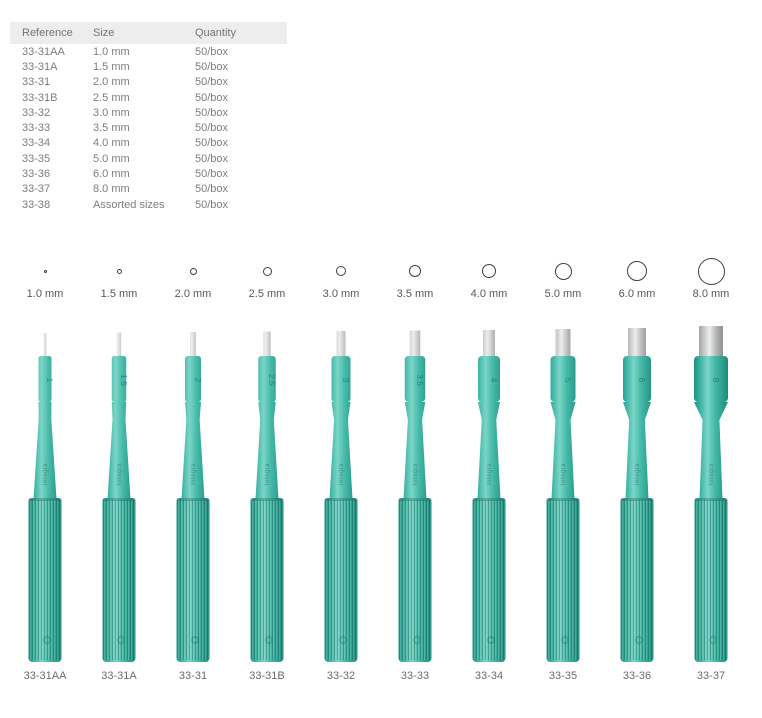 The width and height of the screenshot is (762, 718). What do you see at coordinates (563, 294) in the screenshot?
I see `size-label: 5.0 mm` at bounding box center [563, 294].